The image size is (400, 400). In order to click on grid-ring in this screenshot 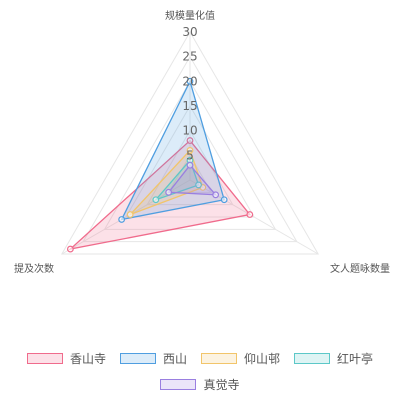, I will do `click(190, 161)`.